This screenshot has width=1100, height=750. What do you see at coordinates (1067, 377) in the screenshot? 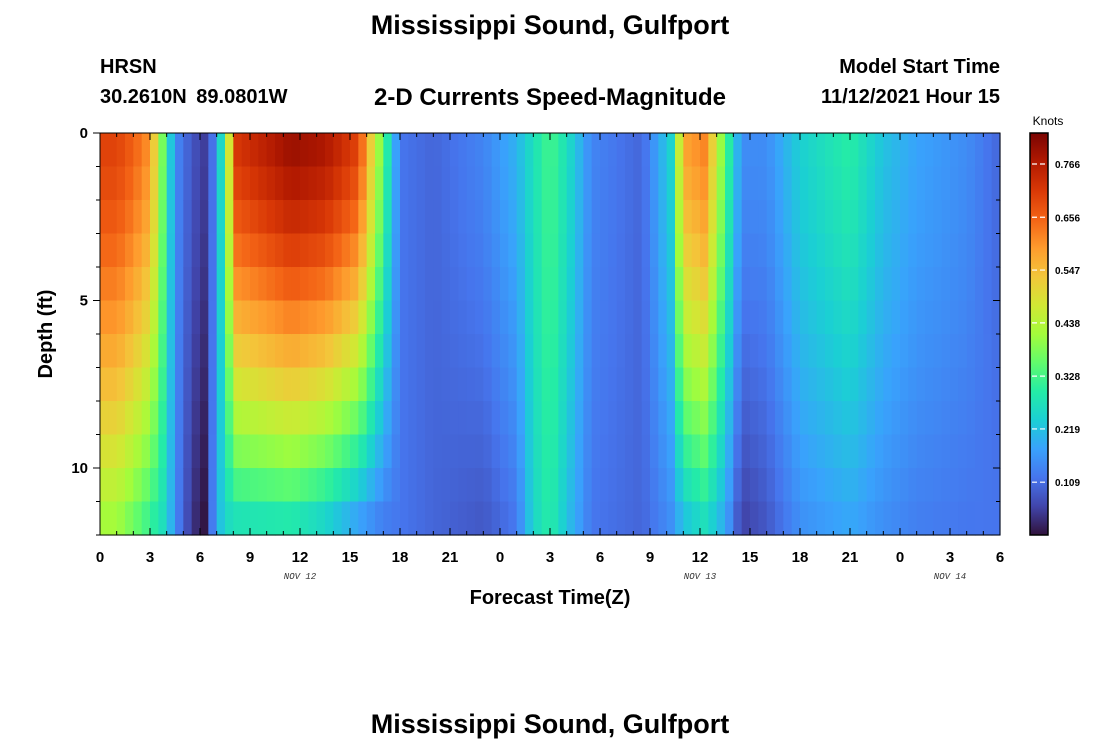
I see `colorbar-tick-label: 0.328` at bounding box center [1067, 377].